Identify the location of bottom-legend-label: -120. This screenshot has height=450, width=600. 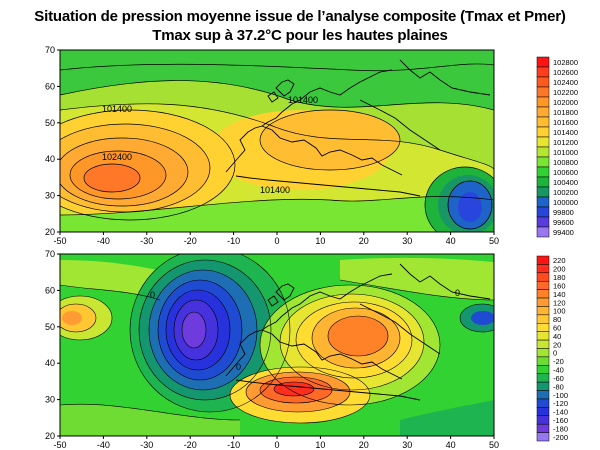
(560, 403).